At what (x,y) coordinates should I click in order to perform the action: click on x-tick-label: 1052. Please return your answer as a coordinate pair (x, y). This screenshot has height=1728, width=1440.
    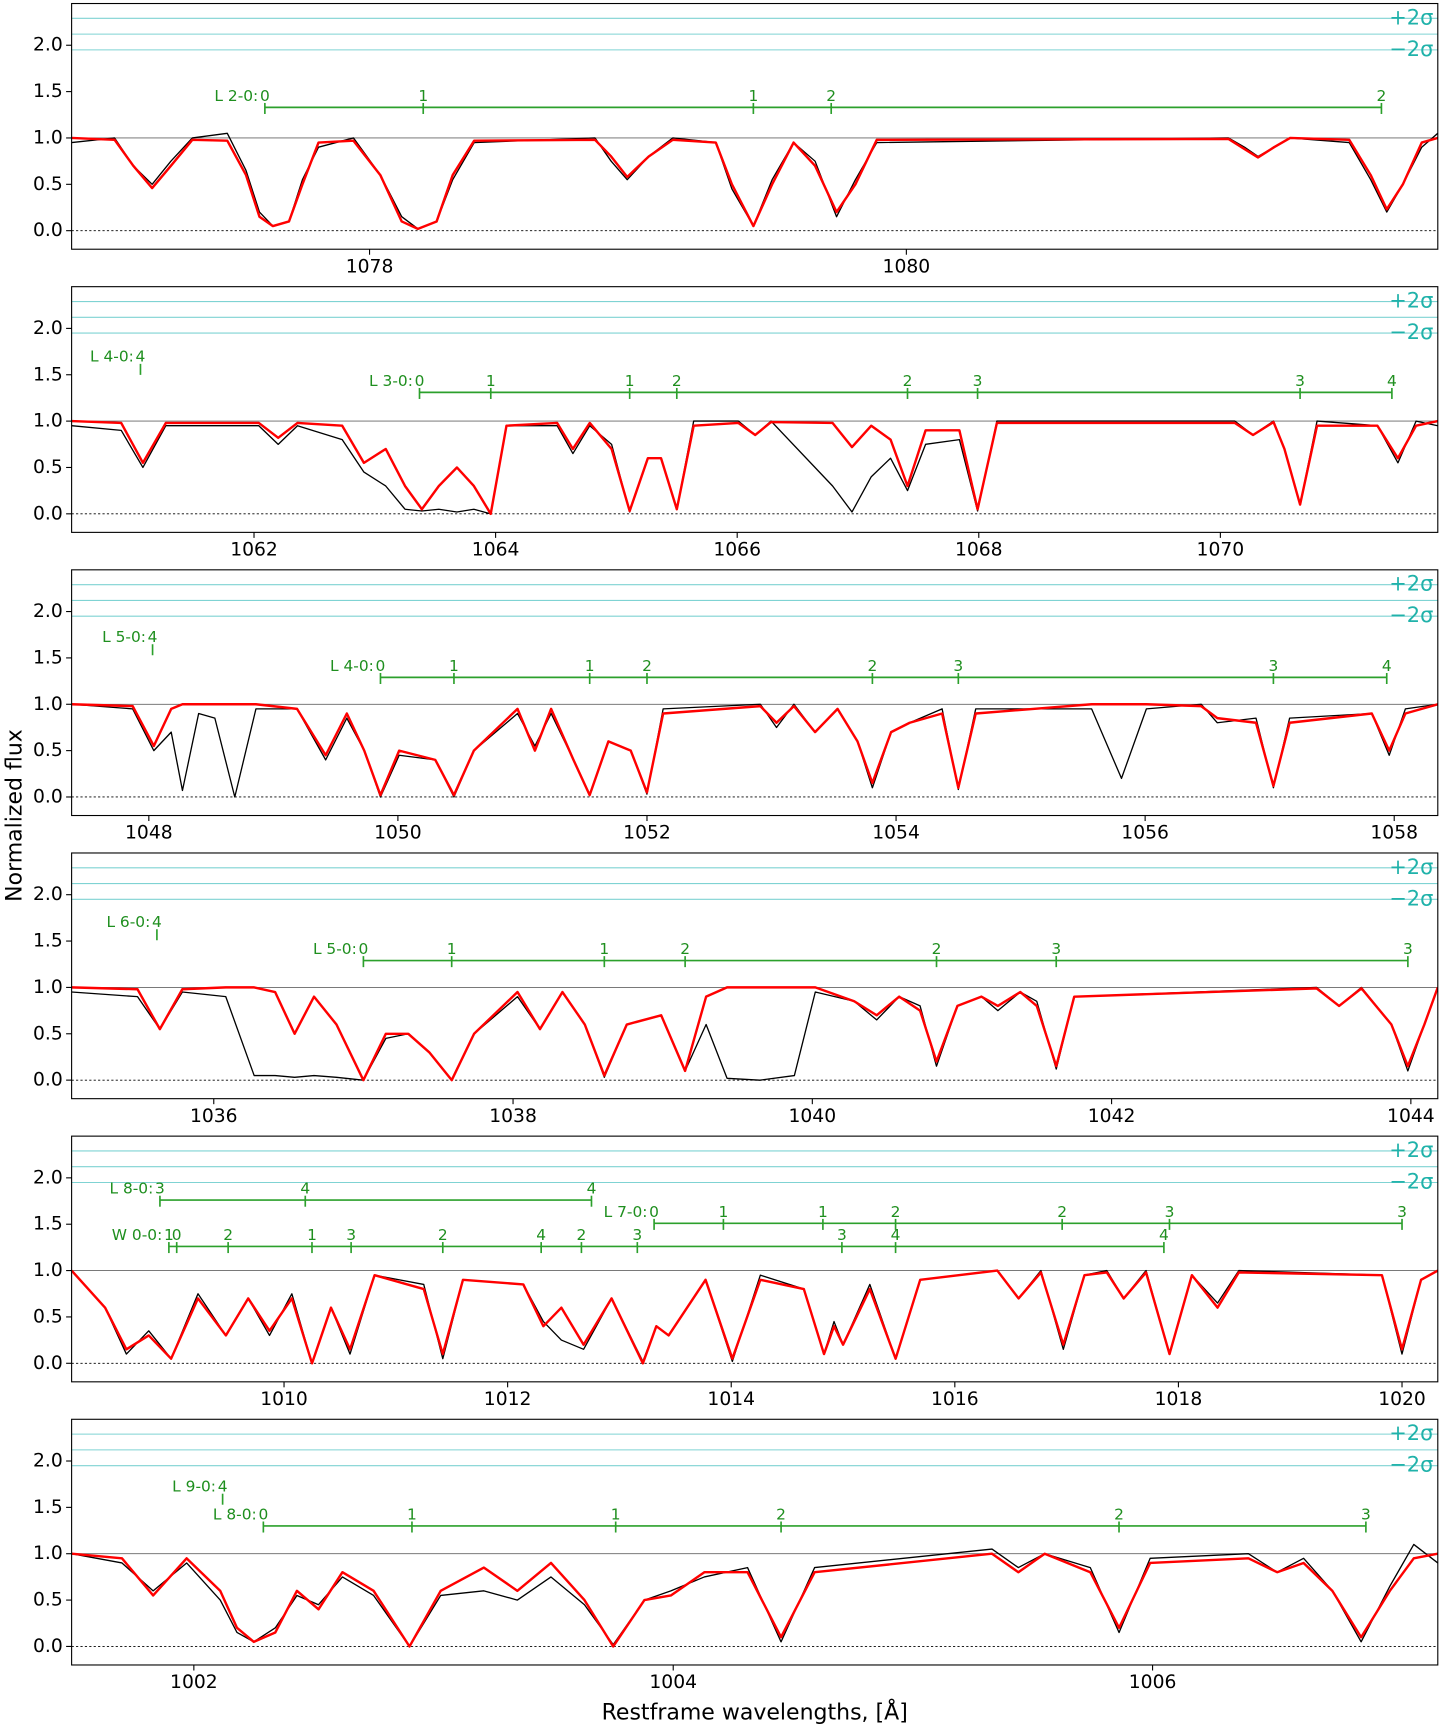
    Looking at the image, I should click on (647, 833).